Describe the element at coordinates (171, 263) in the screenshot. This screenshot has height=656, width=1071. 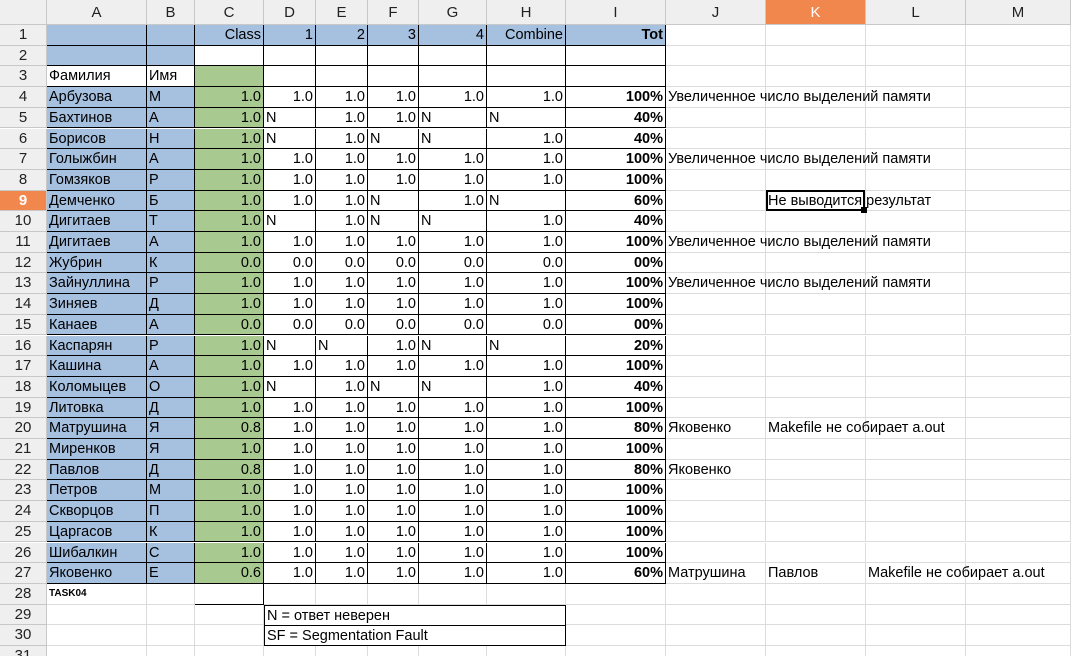
I see `name-cell: К` at that location.